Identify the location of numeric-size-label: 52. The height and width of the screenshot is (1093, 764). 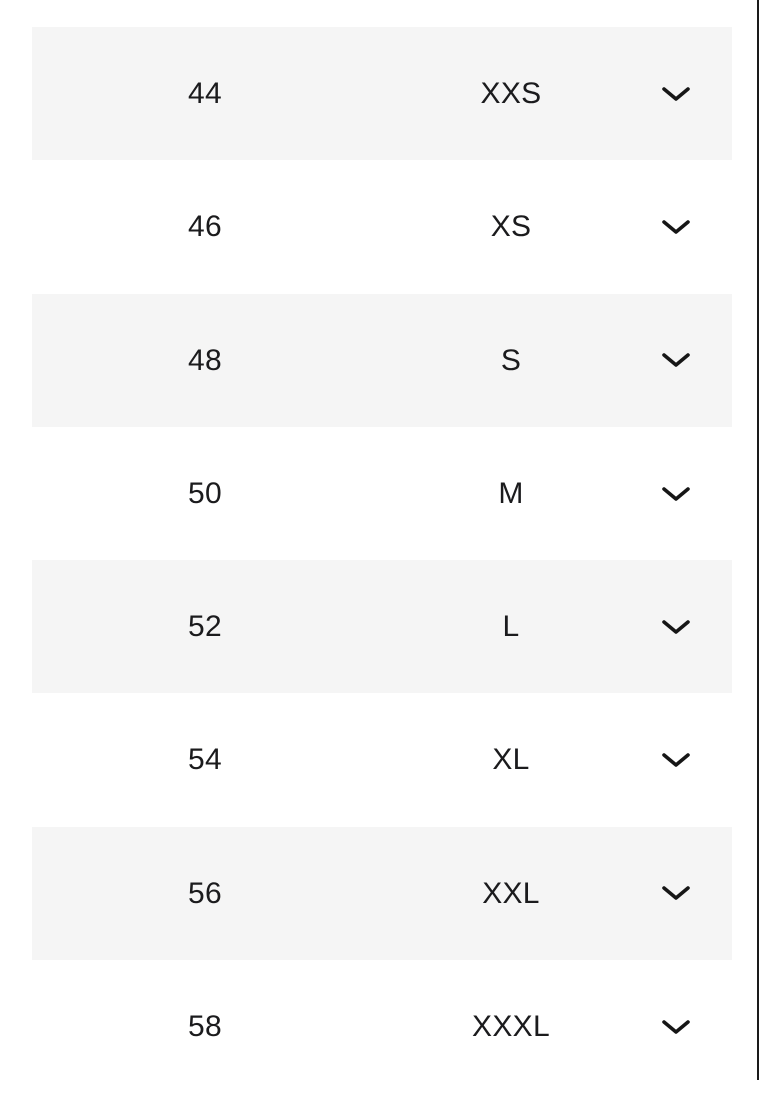
(205, 627).